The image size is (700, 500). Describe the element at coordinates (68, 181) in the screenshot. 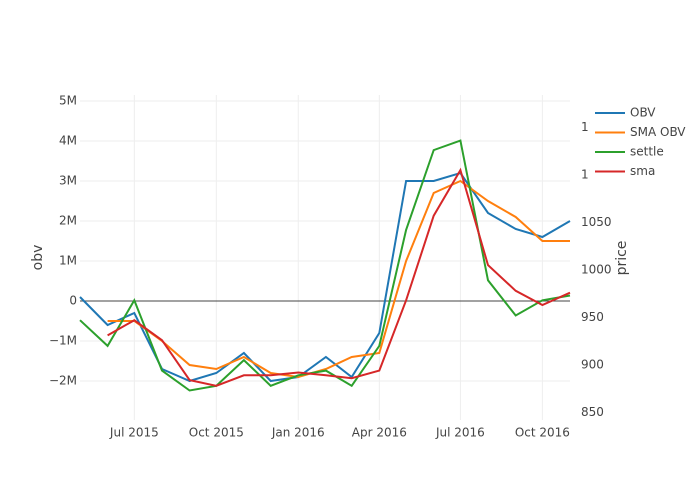

I see `y-tick-label: 3M` at that location.